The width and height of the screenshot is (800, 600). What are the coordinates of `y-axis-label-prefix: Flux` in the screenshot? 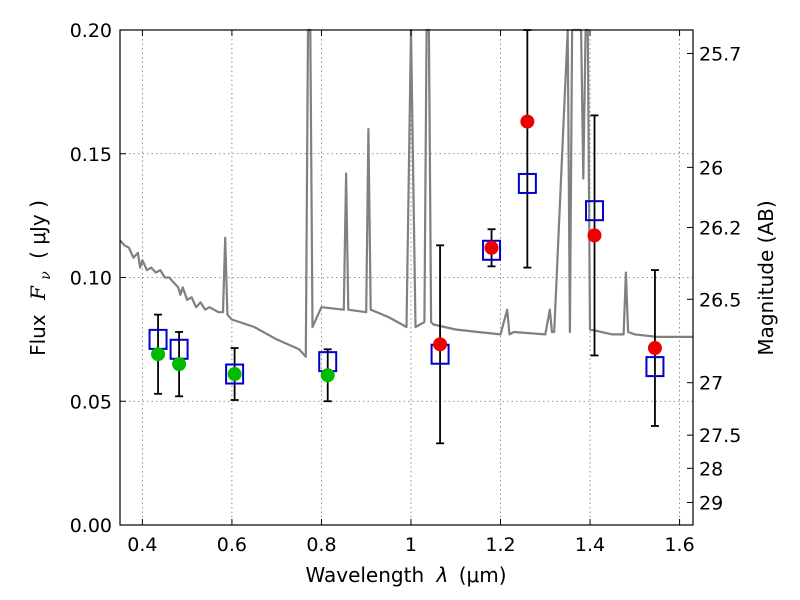 It's located at (38, 335).